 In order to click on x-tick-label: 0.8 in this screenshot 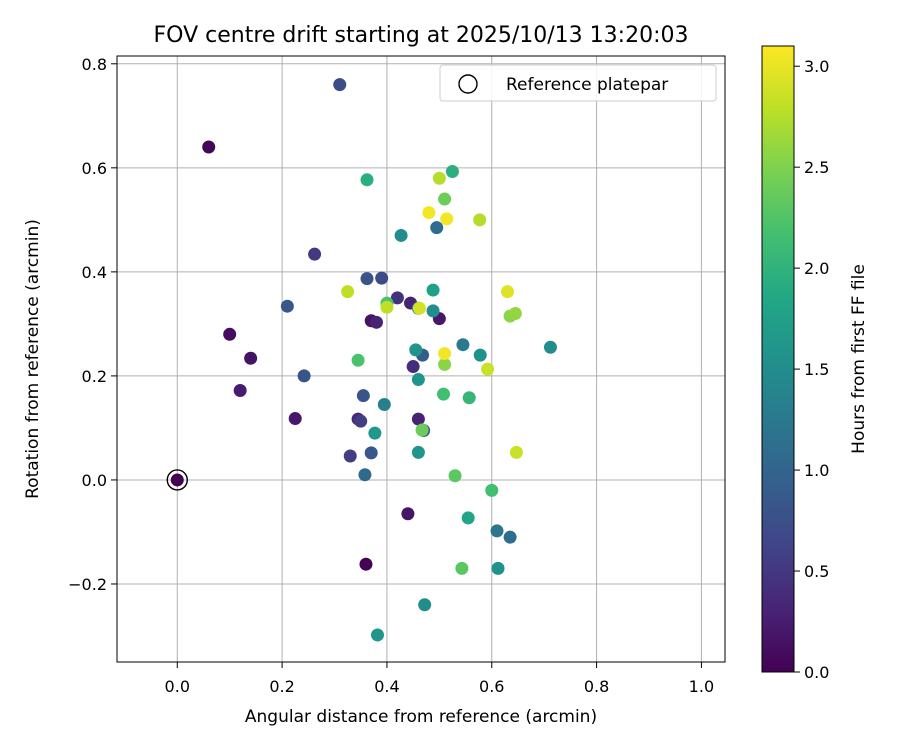, I will do `click(596, 686)`.